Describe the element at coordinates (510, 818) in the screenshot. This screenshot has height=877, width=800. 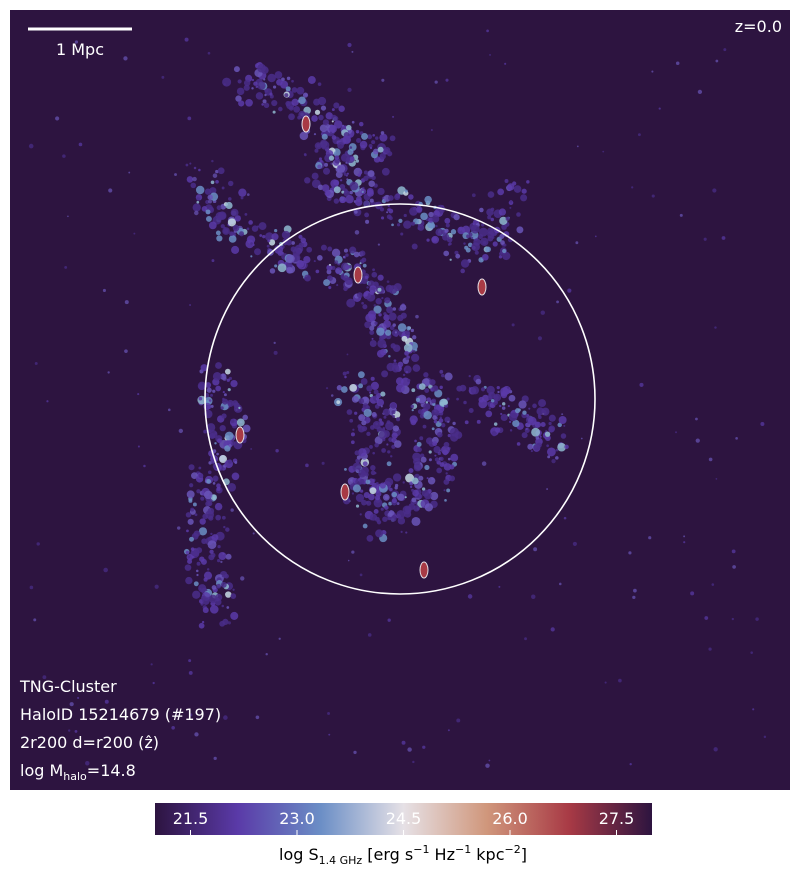
I see `colorbar-tick-label: 26.0` at that location.